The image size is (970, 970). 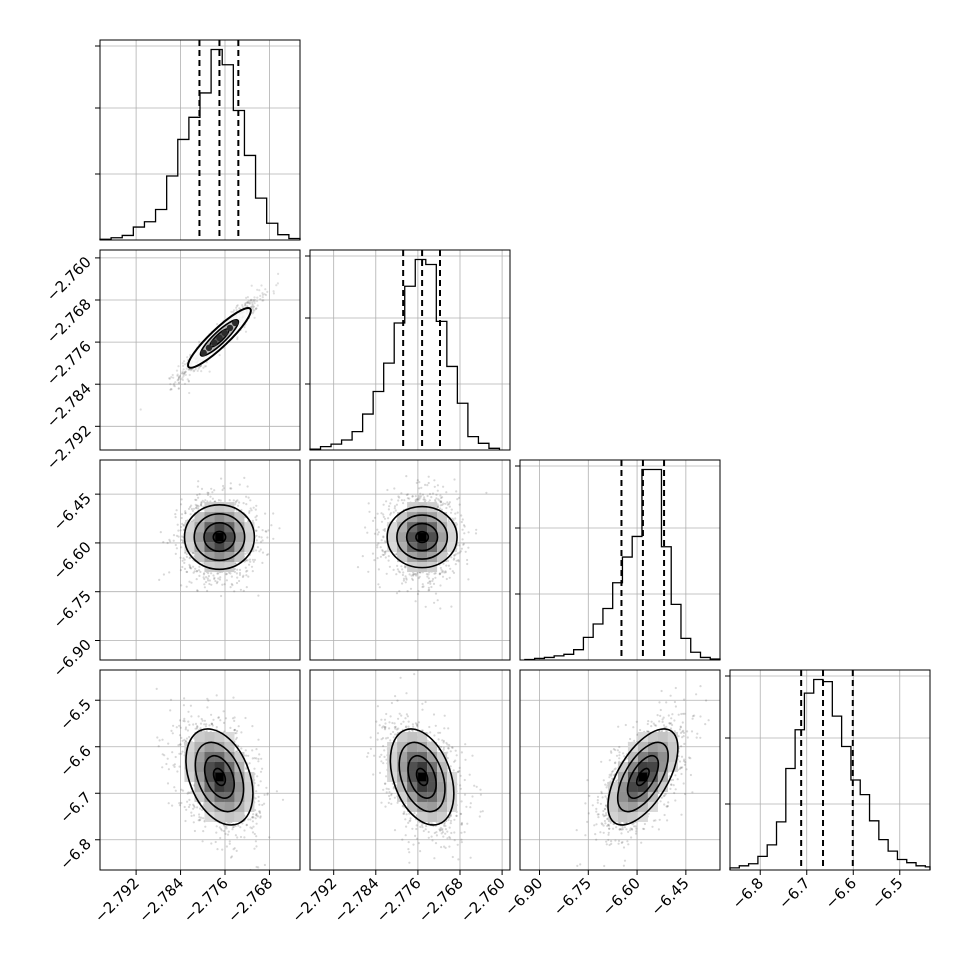 I want to click on histogram-step, so click(x=830, y=774).